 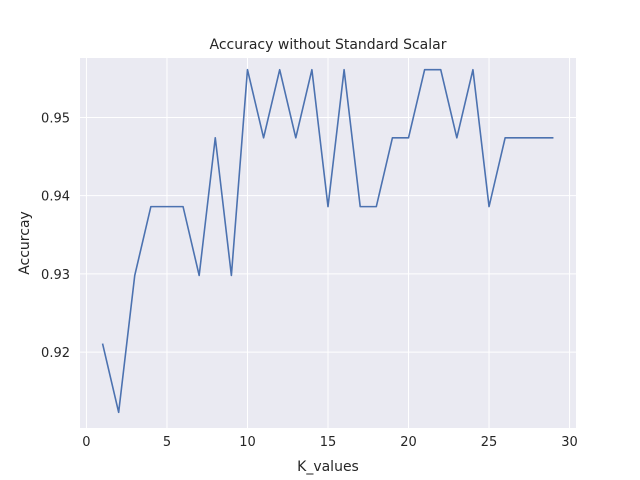 I want to click on x-tick-label: 15, so click(x=328, y=442).